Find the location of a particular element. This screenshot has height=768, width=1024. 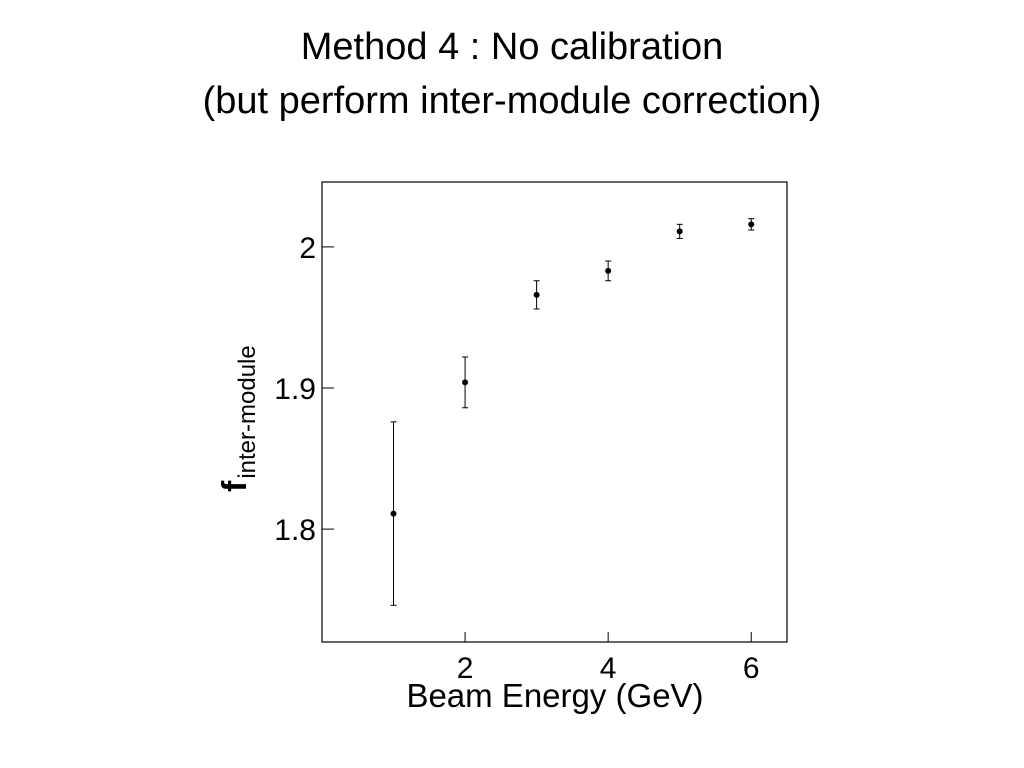

y-axis-label-subscript: inter-module is located at coordinates (247, 411).